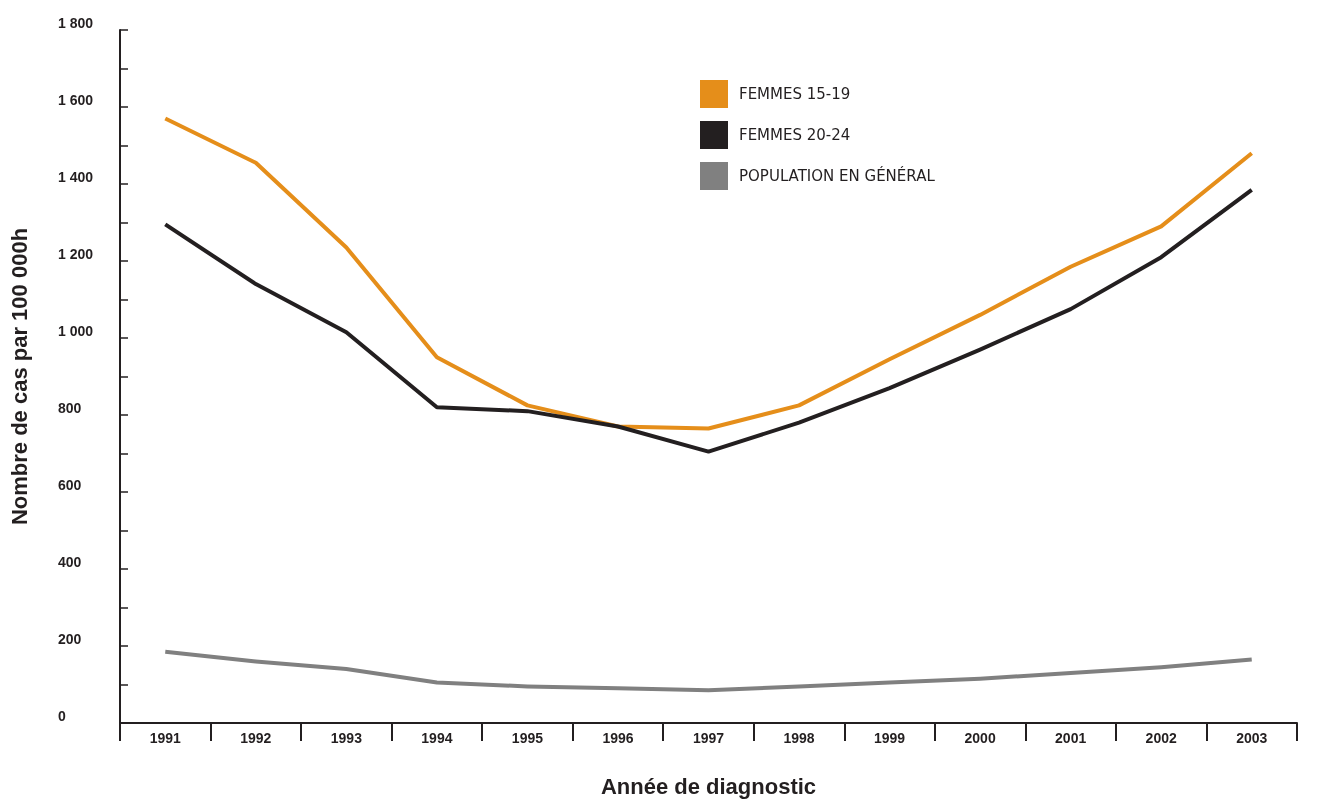 The image size is (1317, 805). I want to click on x-tick-label: 1997, so click(708, 738).